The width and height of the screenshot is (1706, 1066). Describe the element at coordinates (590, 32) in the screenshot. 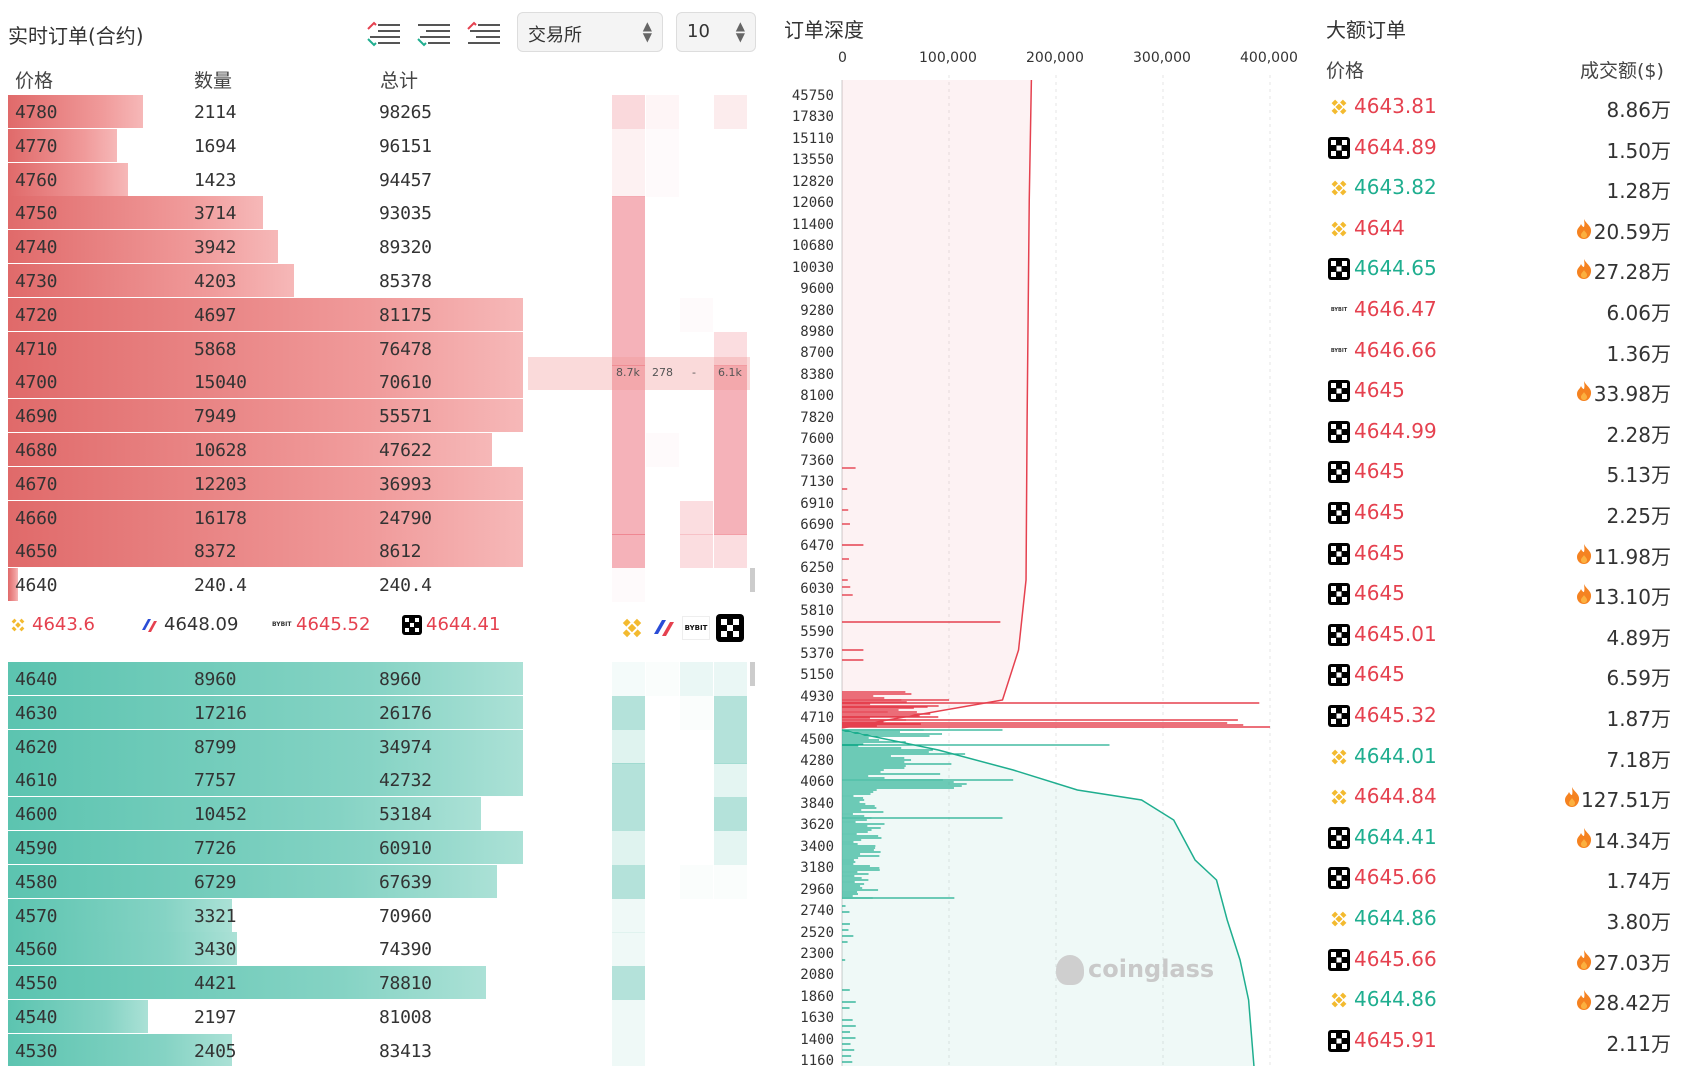

I see `exchange-select: 交易所 ▲ ▼` at that location.